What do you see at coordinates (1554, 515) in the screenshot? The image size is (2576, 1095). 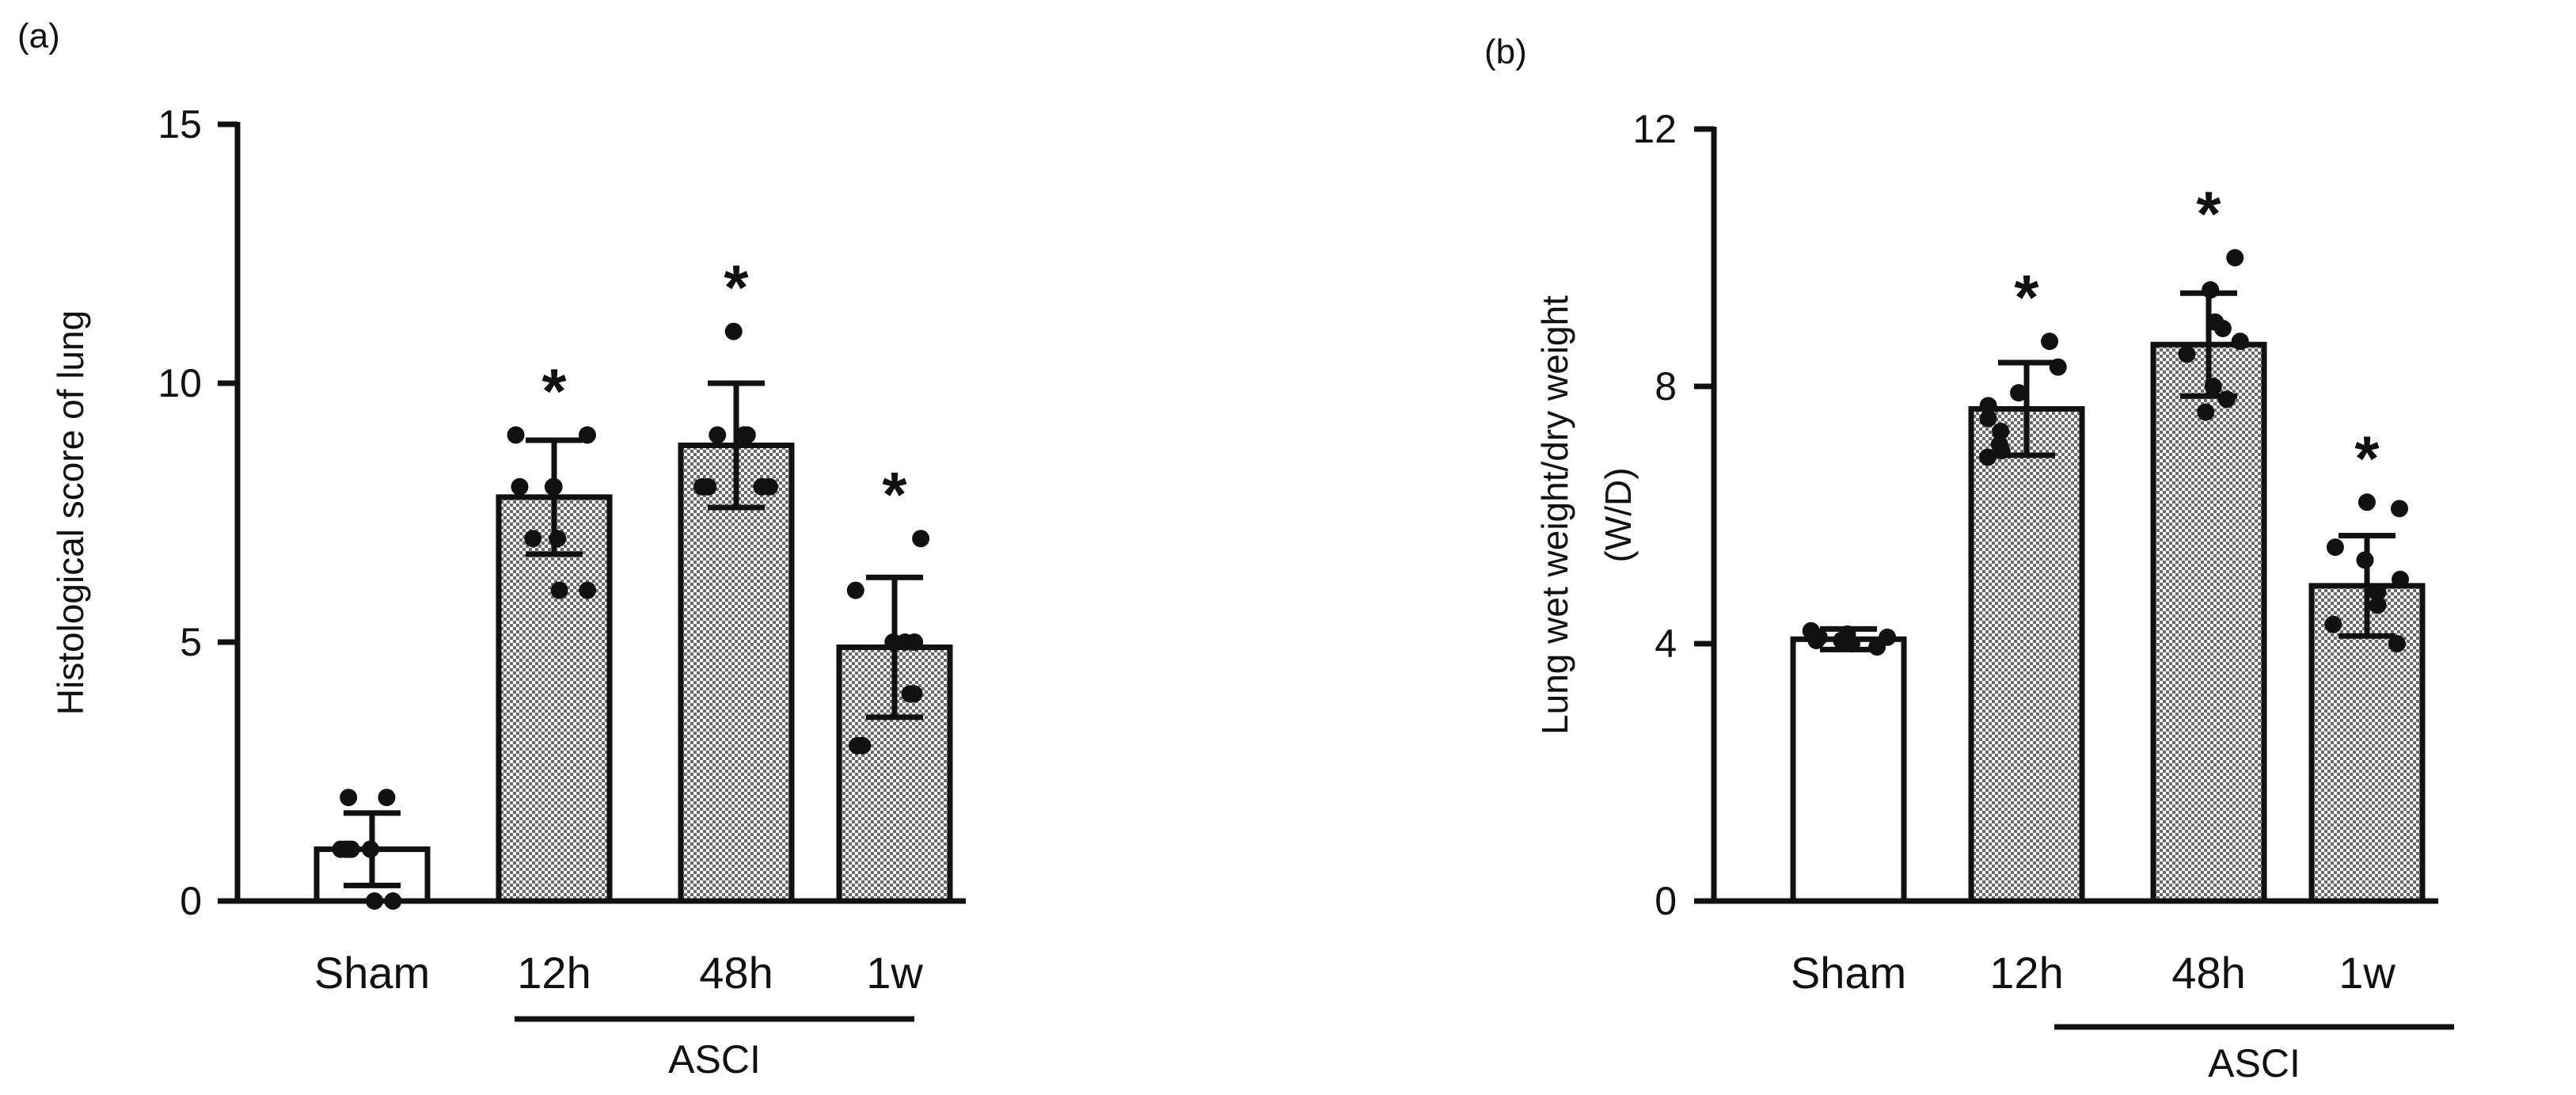 I see `y-axis-title-line: Lung wet weight/dry weight` at bounding box center [1554, 515].